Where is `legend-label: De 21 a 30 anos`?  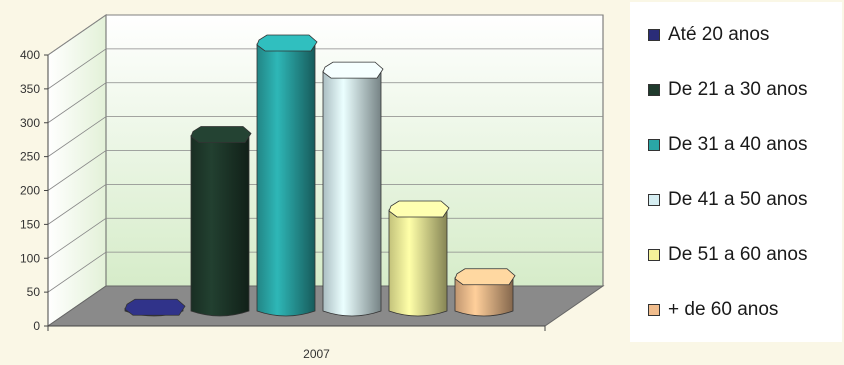 legend-label: De 21 a 30 anos is located at coordinates (738, 89).